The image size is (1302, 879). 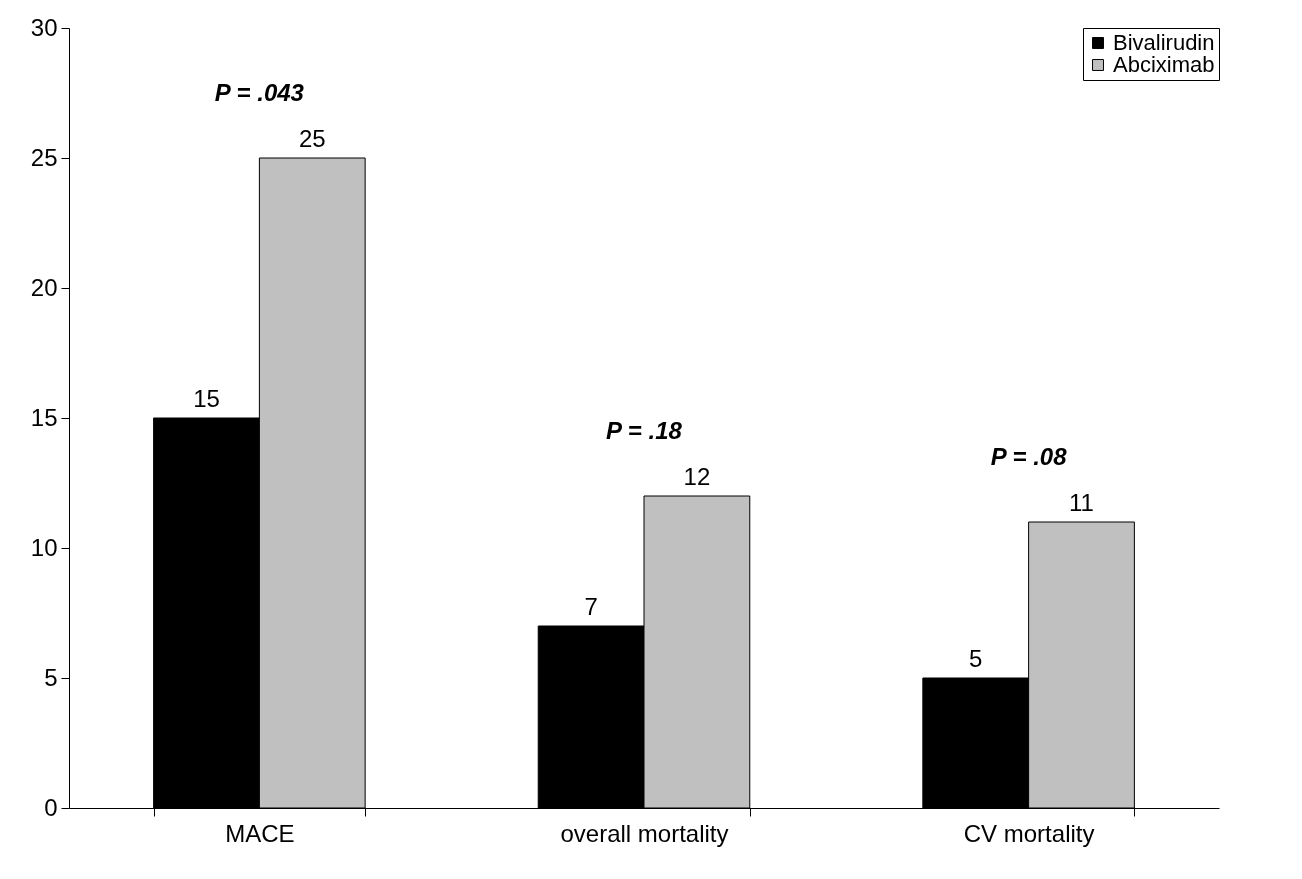 What do you see at coordinates (644, 430) in the screenshot?
I see `annotation: P = .18` at bounding box center [644, 430].